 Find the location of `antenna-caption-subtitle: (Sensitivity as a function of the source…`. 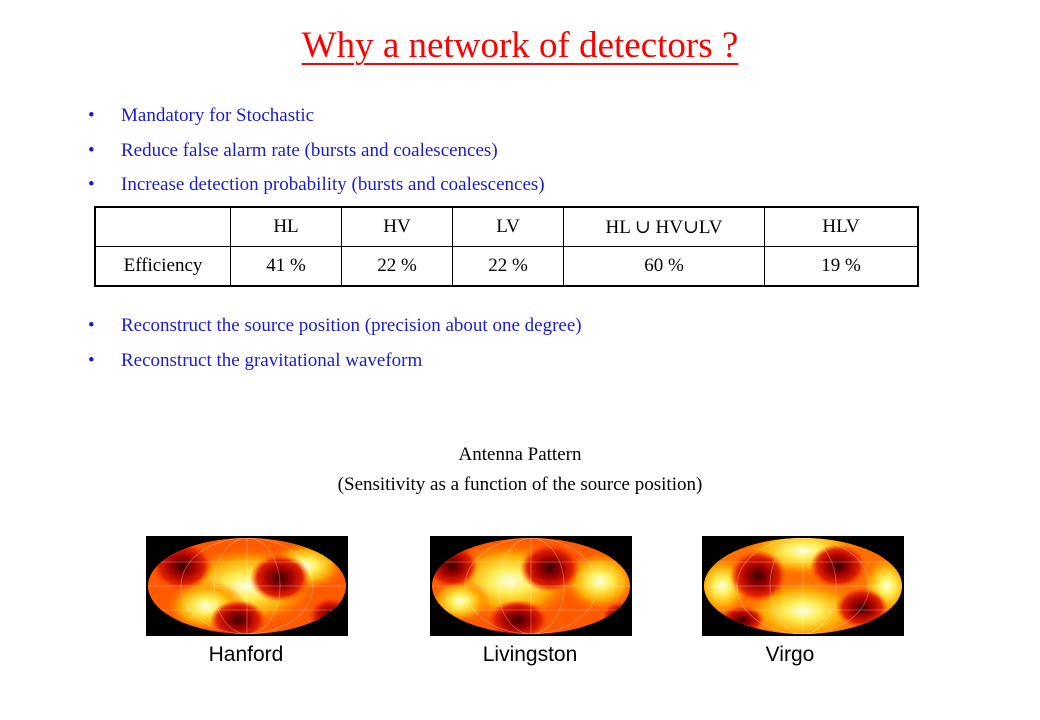

antenna-caption-subtitle: (Sensitivity as a function of the source… is located at coordinates (520, 484).